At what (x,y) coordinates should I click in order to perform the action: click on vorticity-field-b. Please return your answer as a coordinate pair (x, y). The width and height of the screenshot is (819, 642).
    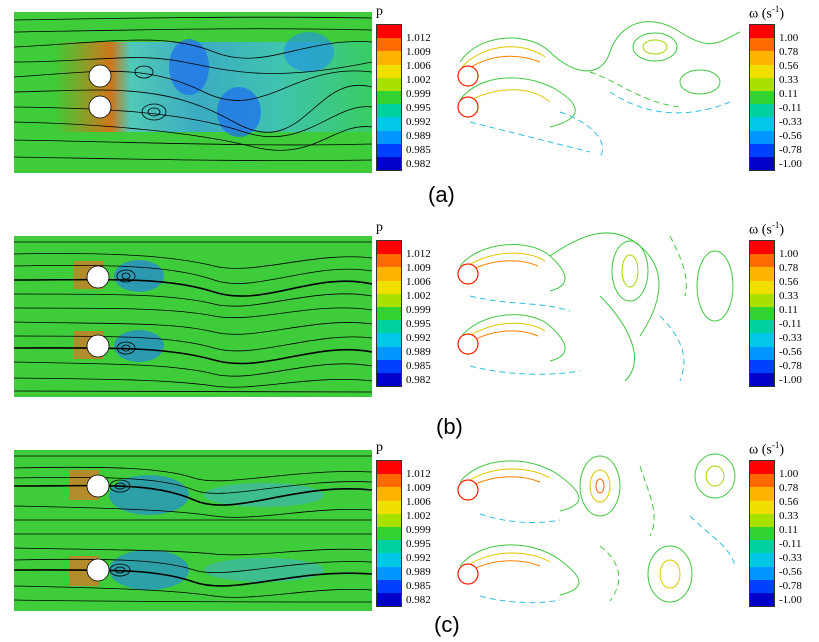
    Looking at the image, I should click on (595, 306).